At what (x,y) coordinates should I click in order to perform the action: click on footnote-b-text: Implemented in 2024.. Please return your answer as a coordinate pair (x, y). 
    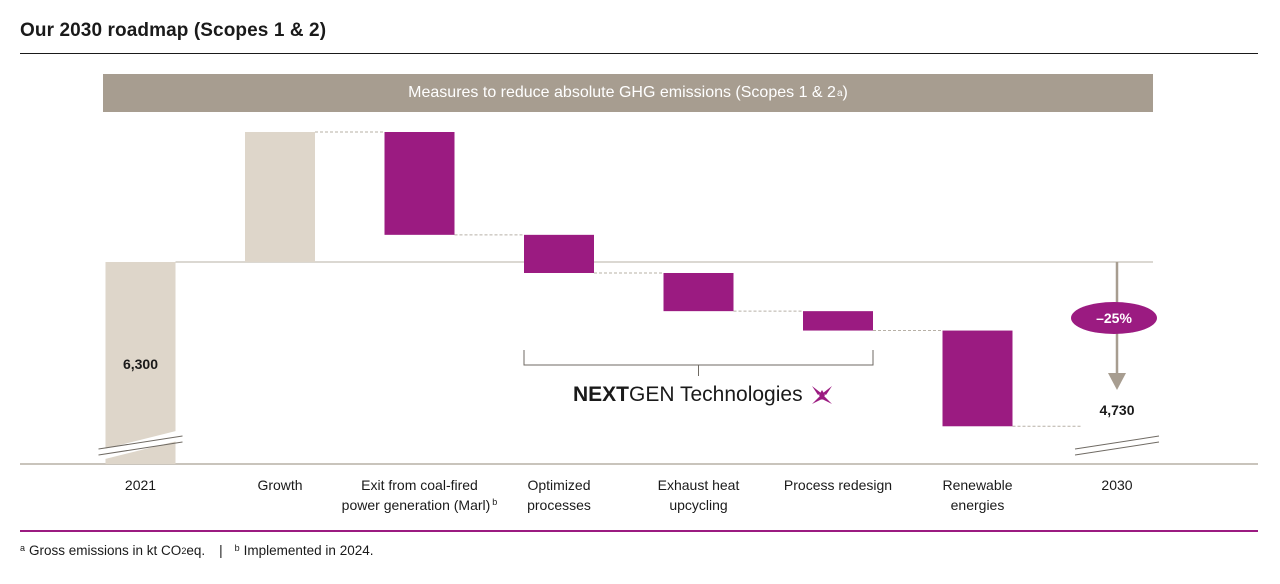
    Looking at the image, I should click on (308, 550).